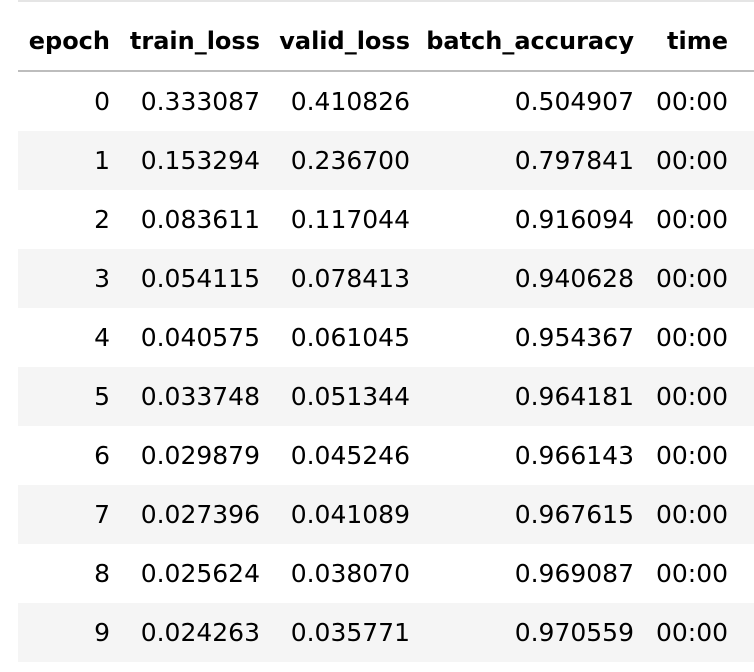  What do you see at coordinates (532, 396) in the screenshot?
I see `cell-batch-accuracy: 0.964181` at bounding box center [532, 396].